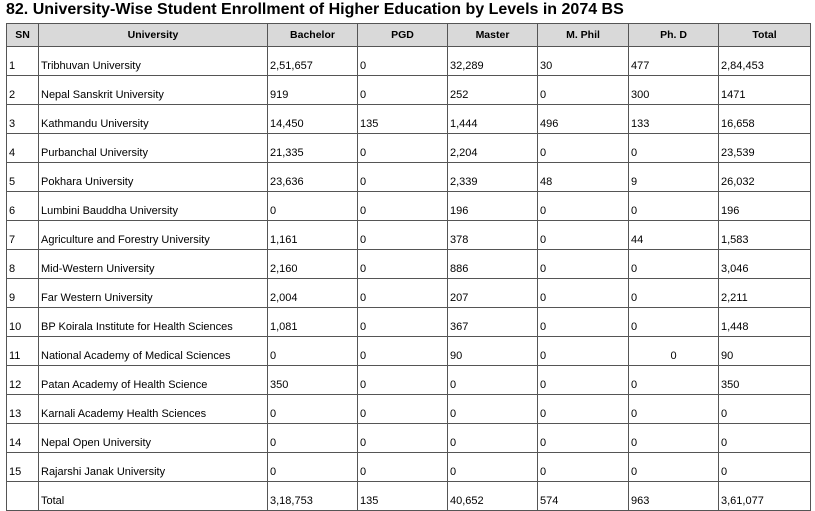 This screenshot has height=511, width=815. Describe the element at coordinates (583, 61) in the screenshot. I see `mphil-cell: 30` at that location.